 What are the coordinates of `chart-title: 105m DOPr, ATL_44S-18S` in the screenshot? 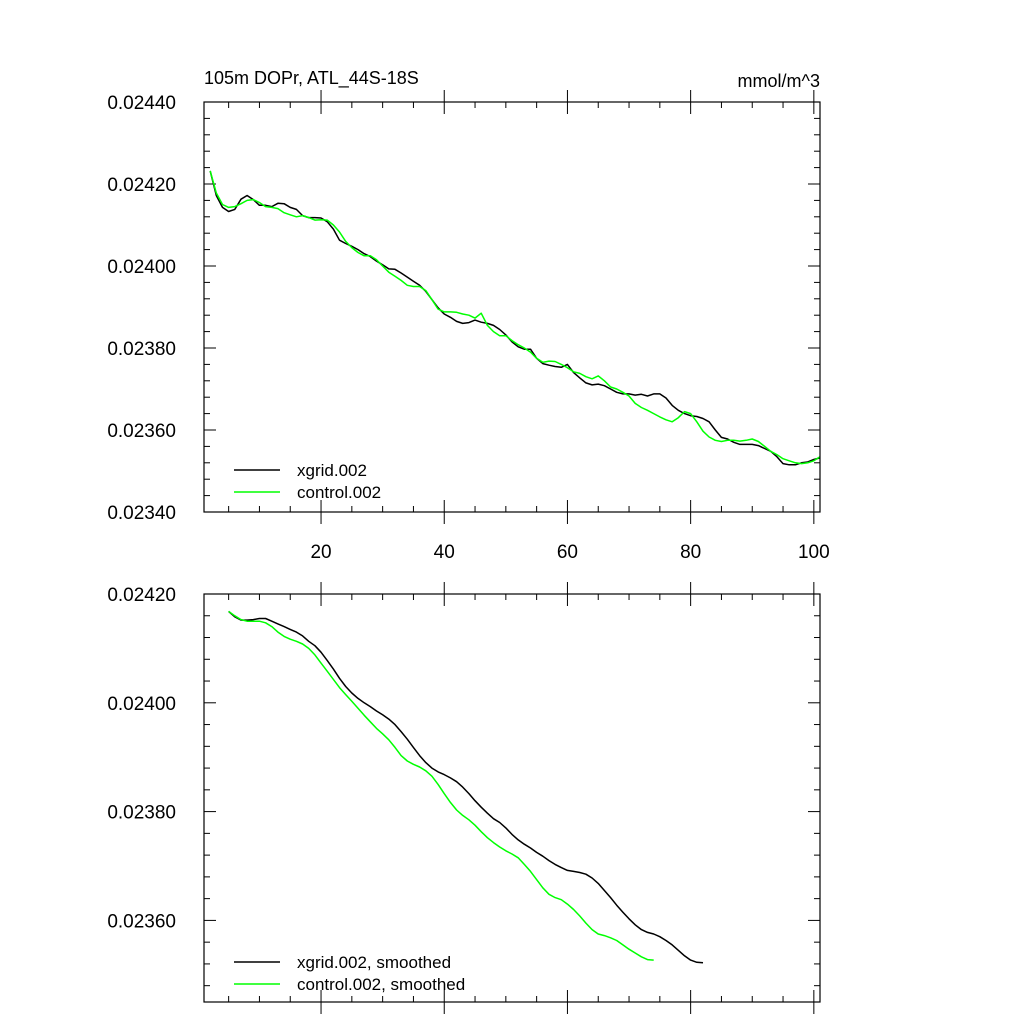 It's located at (311, 78).